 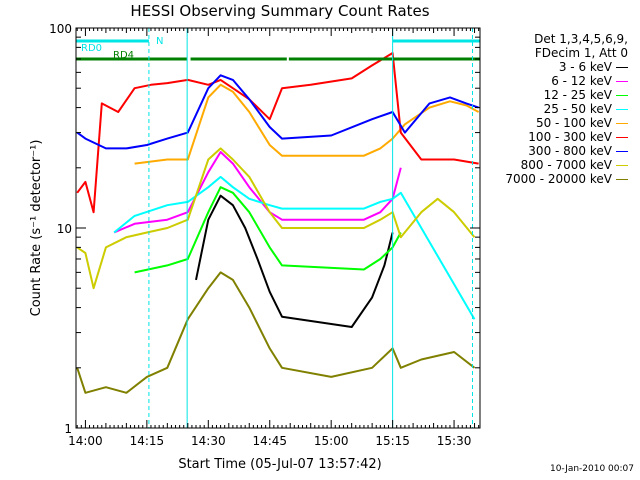 I want to click on series-3-6-kev, so click(x=294, y=261).